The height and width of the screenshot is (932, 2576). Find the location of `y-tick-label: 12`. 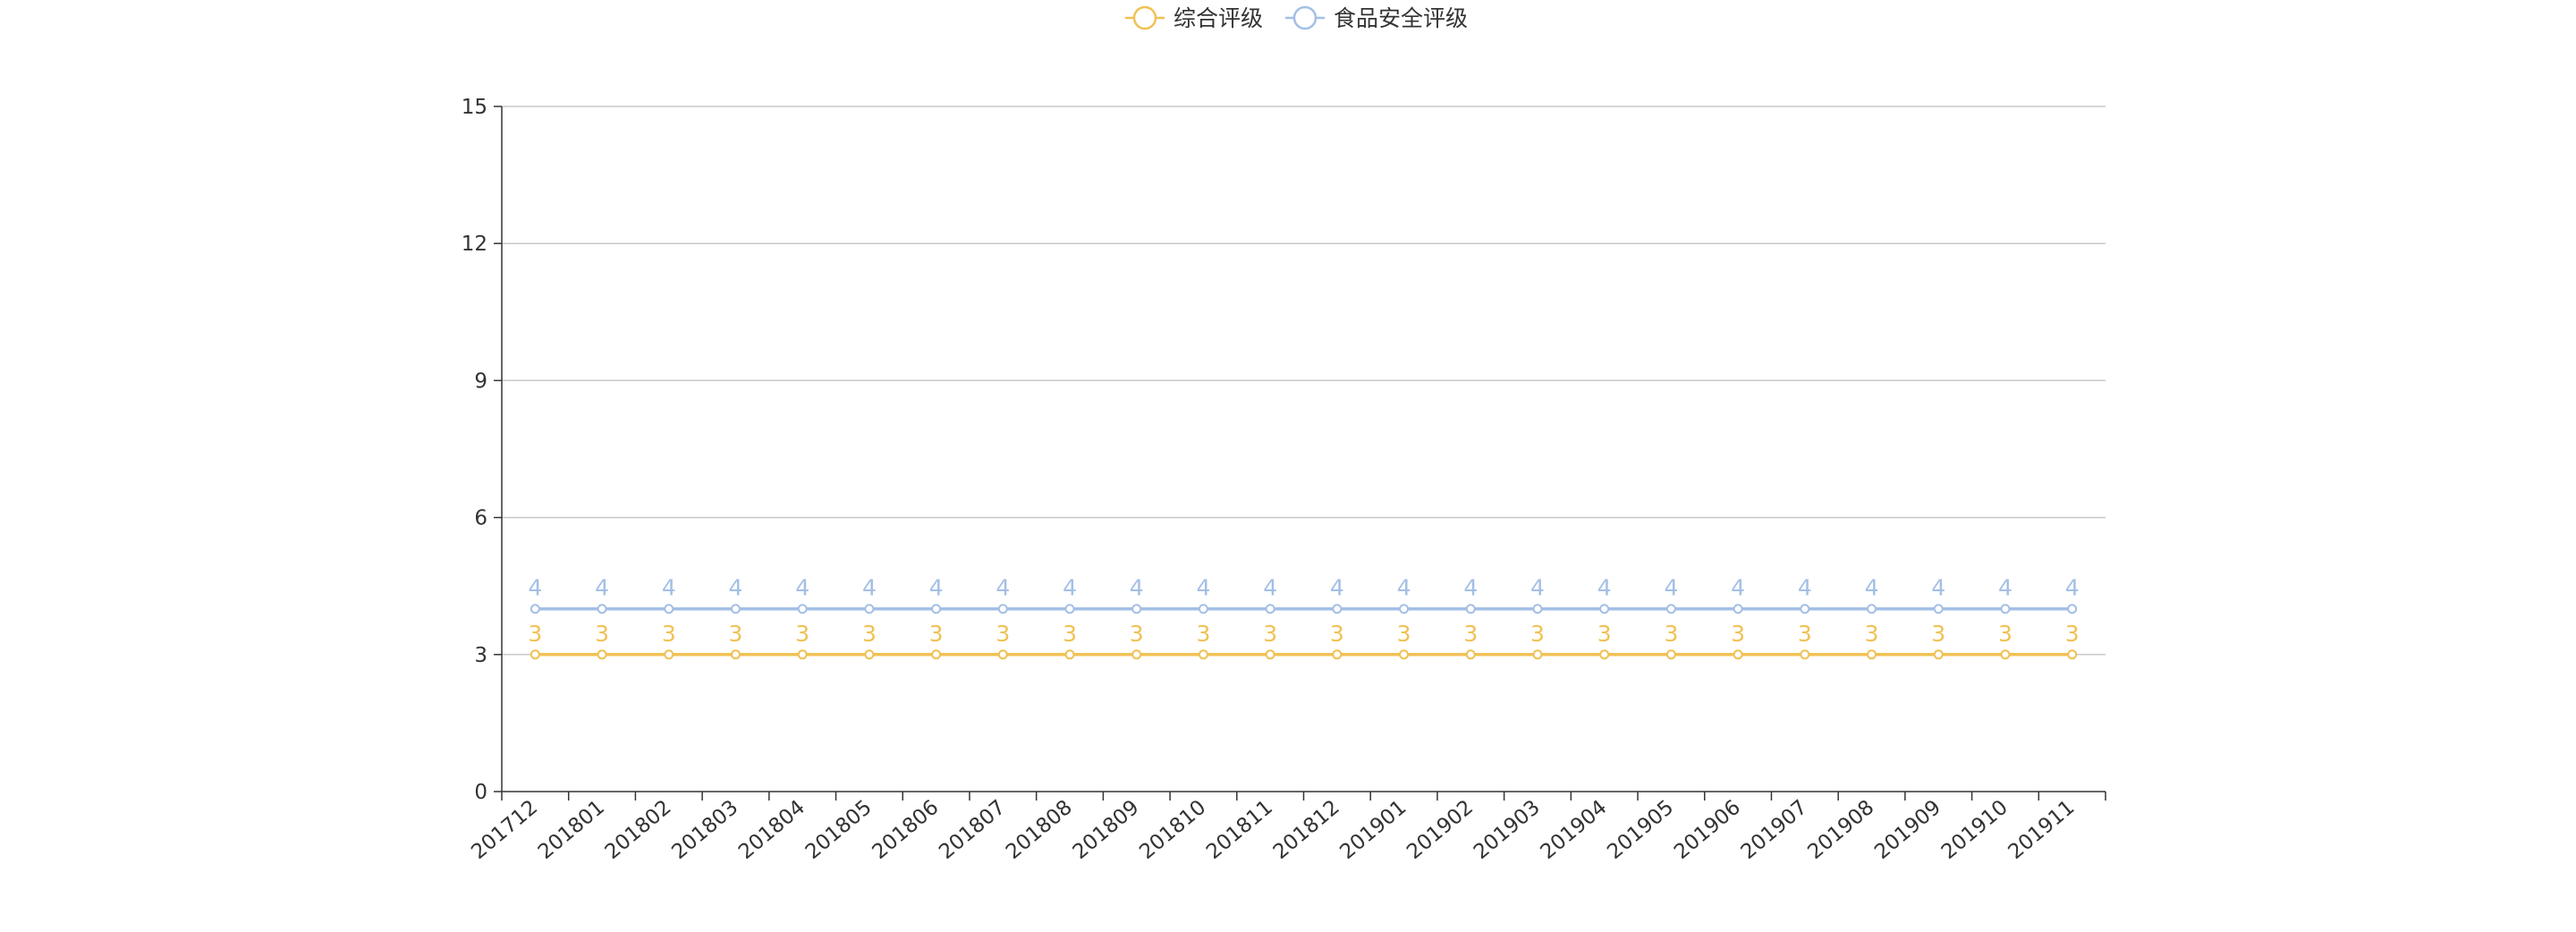

y-tick-label: 12 is located at coordinates (474, 244).